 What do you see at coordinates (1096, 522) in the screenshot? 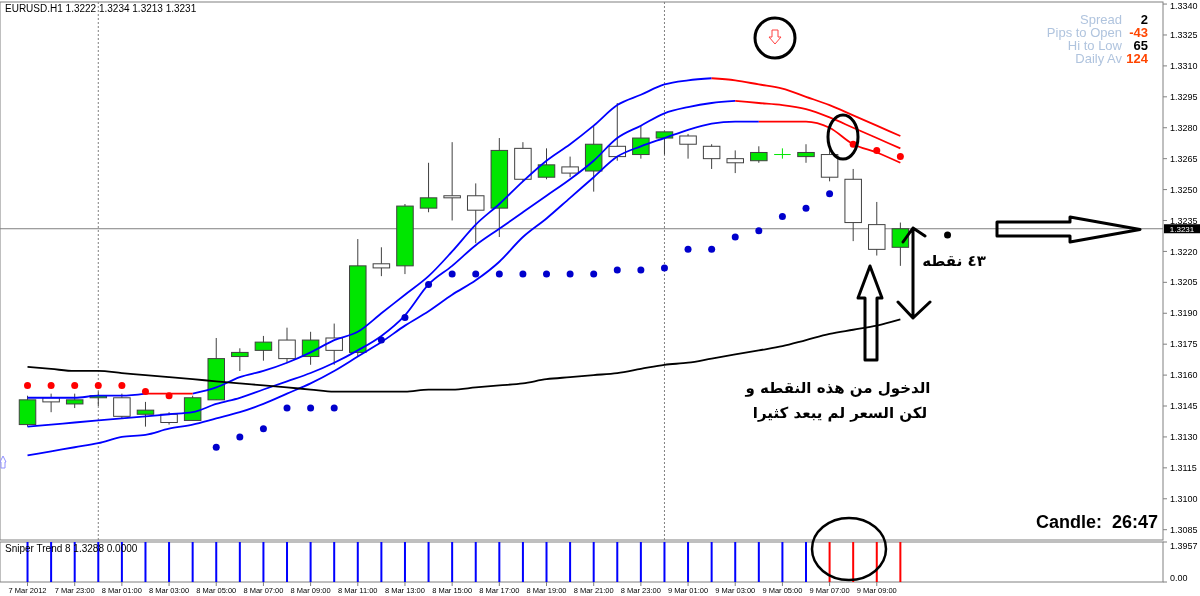
I see `annotation: Candle: 26:47` at bounding box center [1096, 522].